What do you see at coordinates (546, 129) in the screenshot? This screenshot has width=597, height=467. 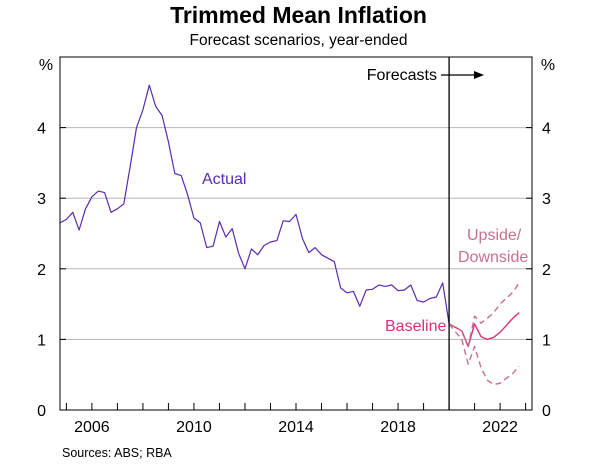 I see `y-tick-label-right: 4` at bounding box center [546, 129].